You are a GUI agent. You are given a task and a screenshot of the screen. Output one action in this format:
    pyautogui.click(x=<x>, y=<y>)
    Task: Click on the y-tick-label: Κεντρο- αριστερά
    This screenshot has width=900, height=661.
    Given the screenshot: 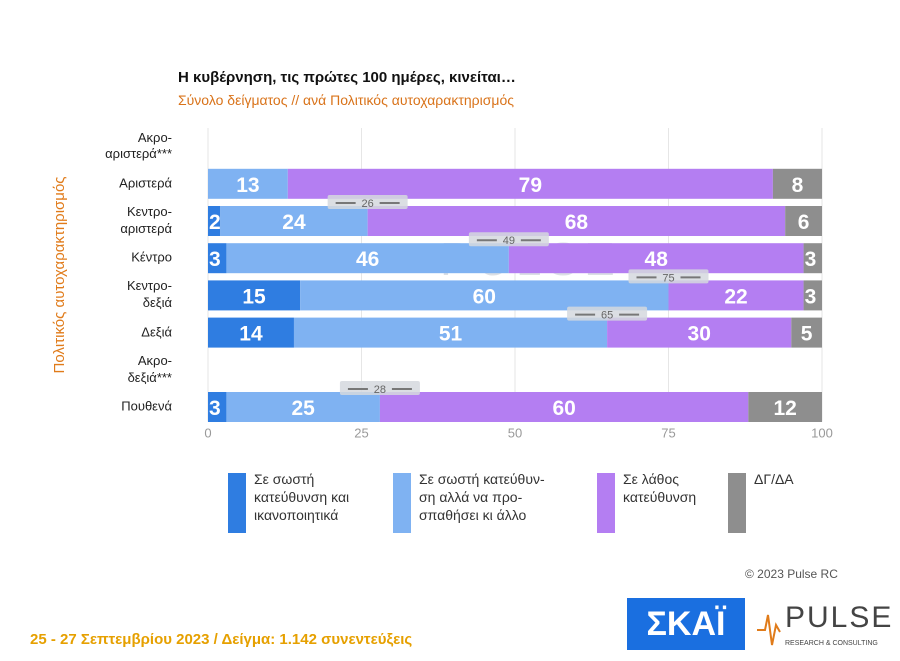 What is the action you would take?
    pyautogui.click(x=146, y=220)
    